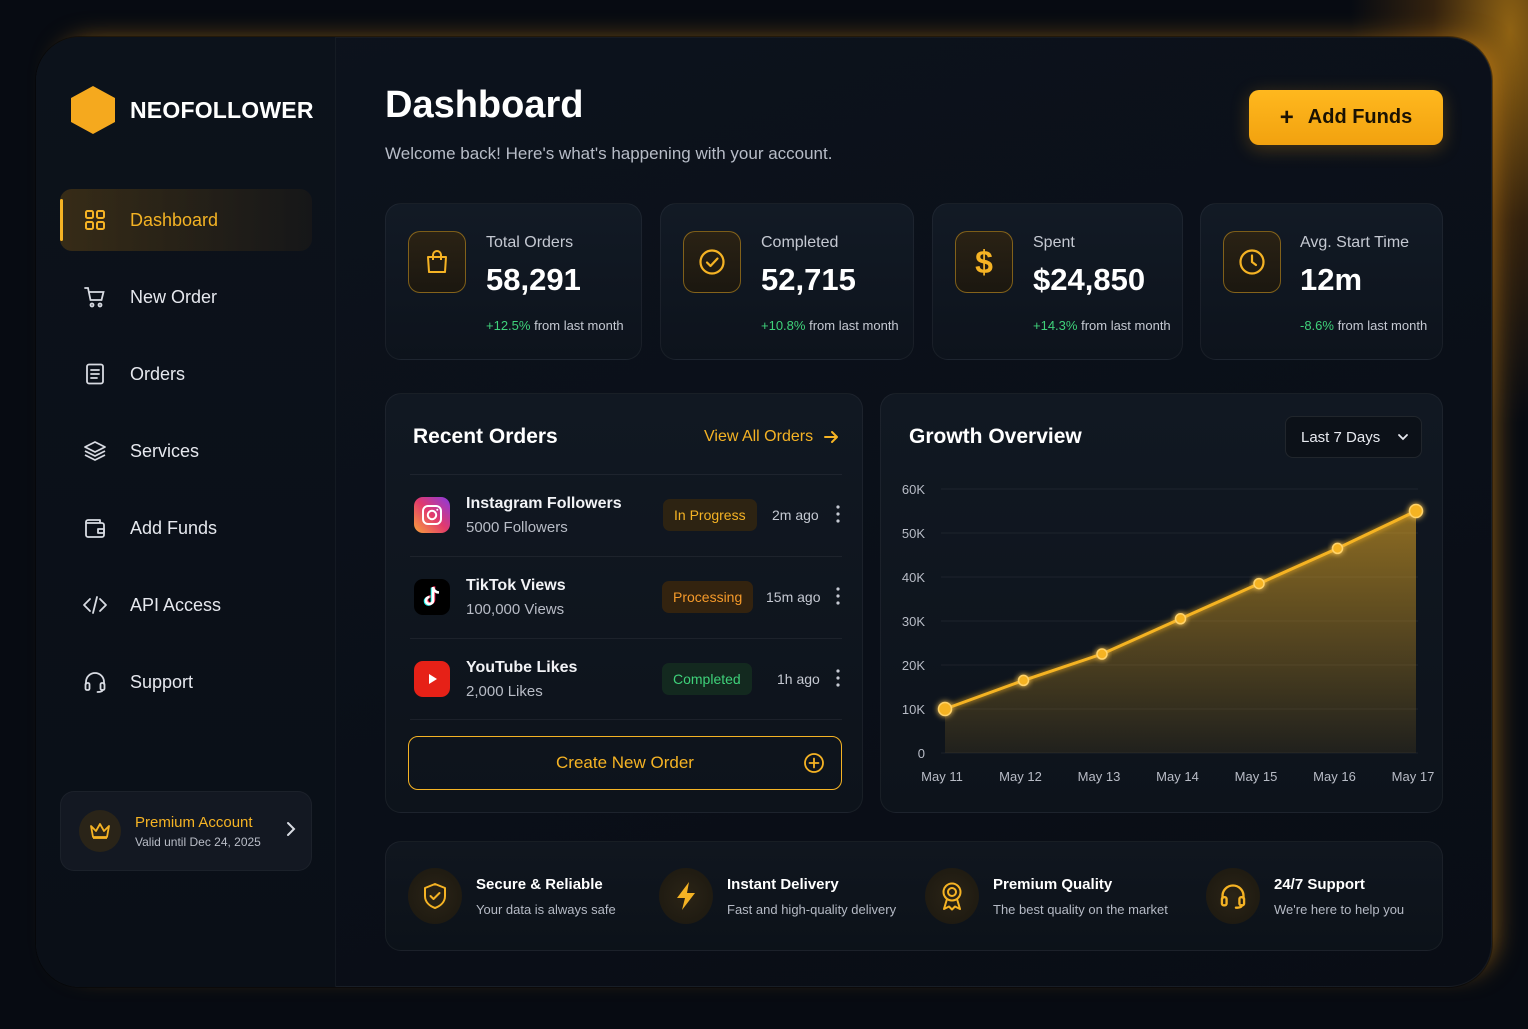 The image size is (1528, 1029). I want to click on y-tick-label: 0, so click(921, 753).